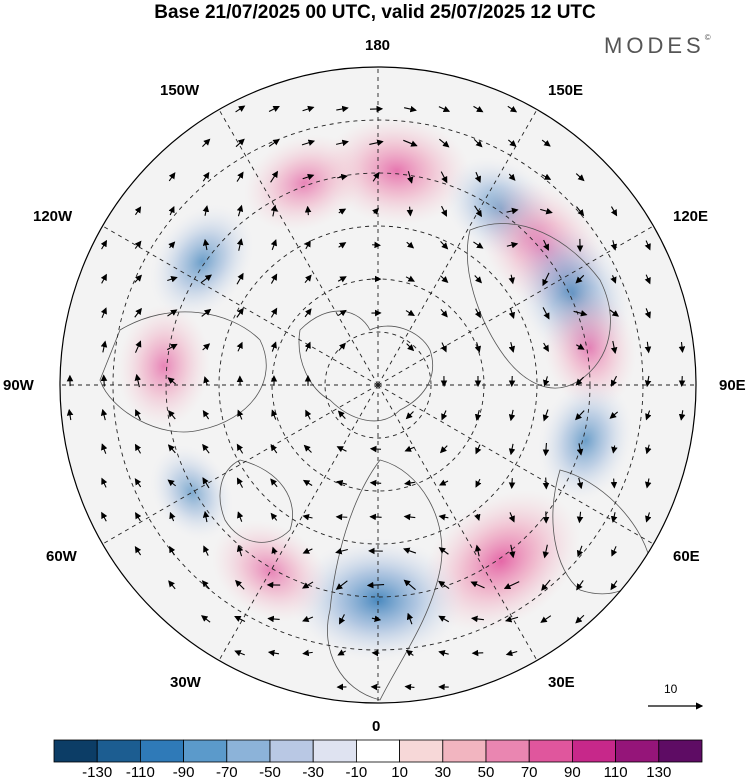 This screenshot has height=783, width=750. I want to click on lon-label-30e: 30E, so click(561, 682).